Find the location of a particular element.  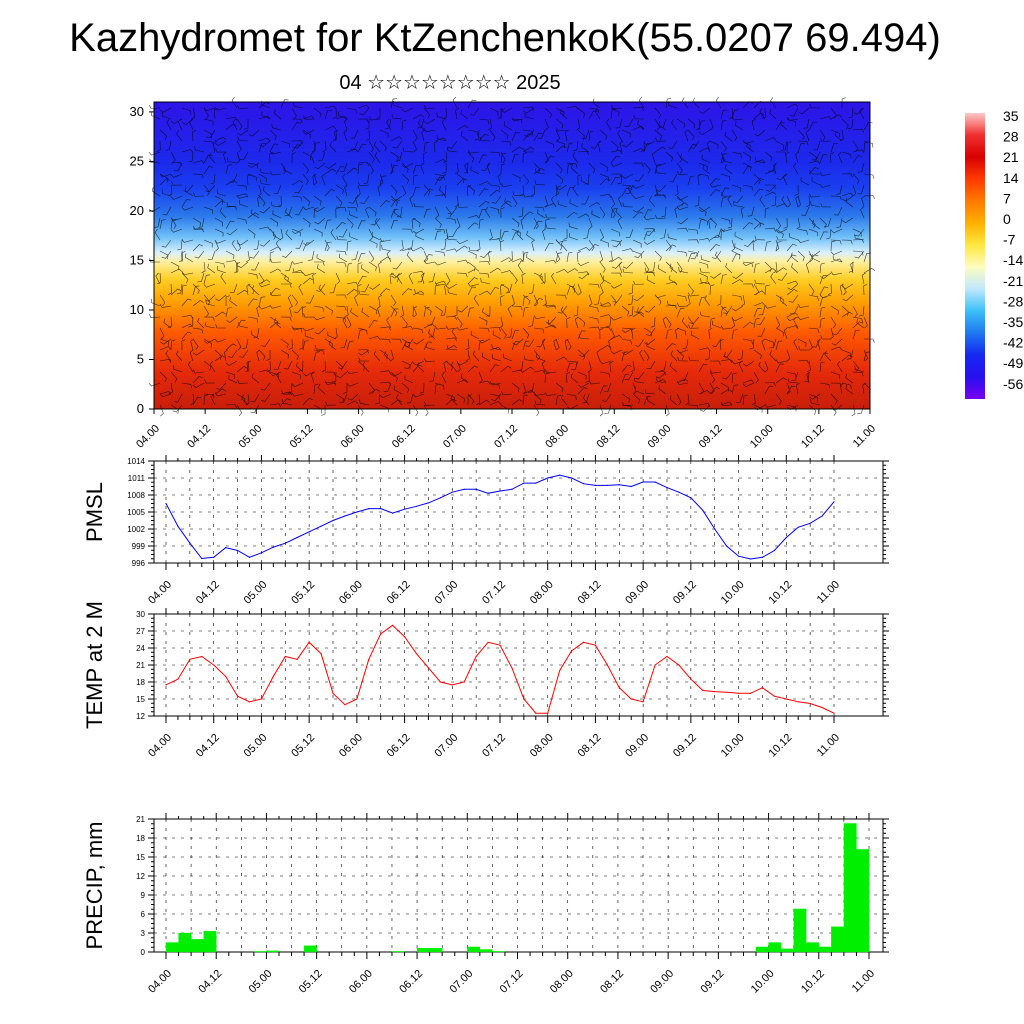

precip-x-tick-label: 11.00 is located at coordinates (863, 981).